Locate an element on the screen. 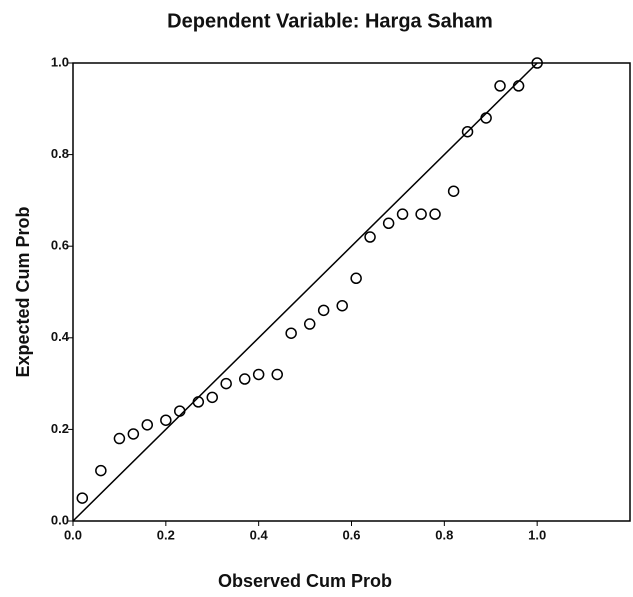  x-tick-label: 0.0 is located at coordinates (73, 534).